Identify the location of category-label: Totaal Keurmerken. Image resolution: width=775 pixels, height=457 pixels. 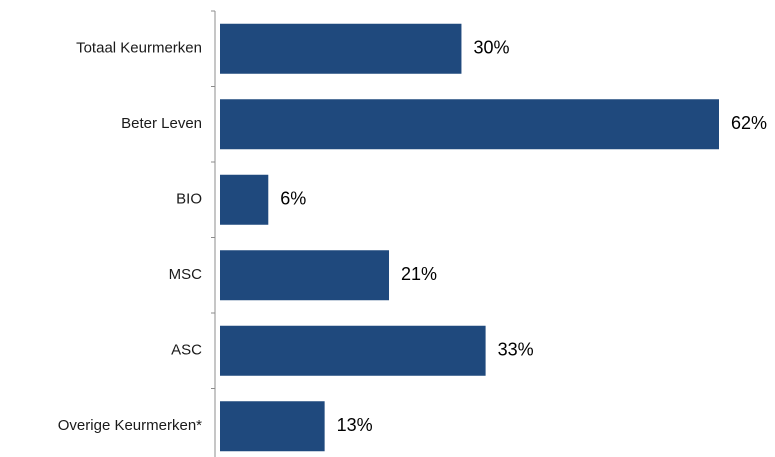
(139, 48).